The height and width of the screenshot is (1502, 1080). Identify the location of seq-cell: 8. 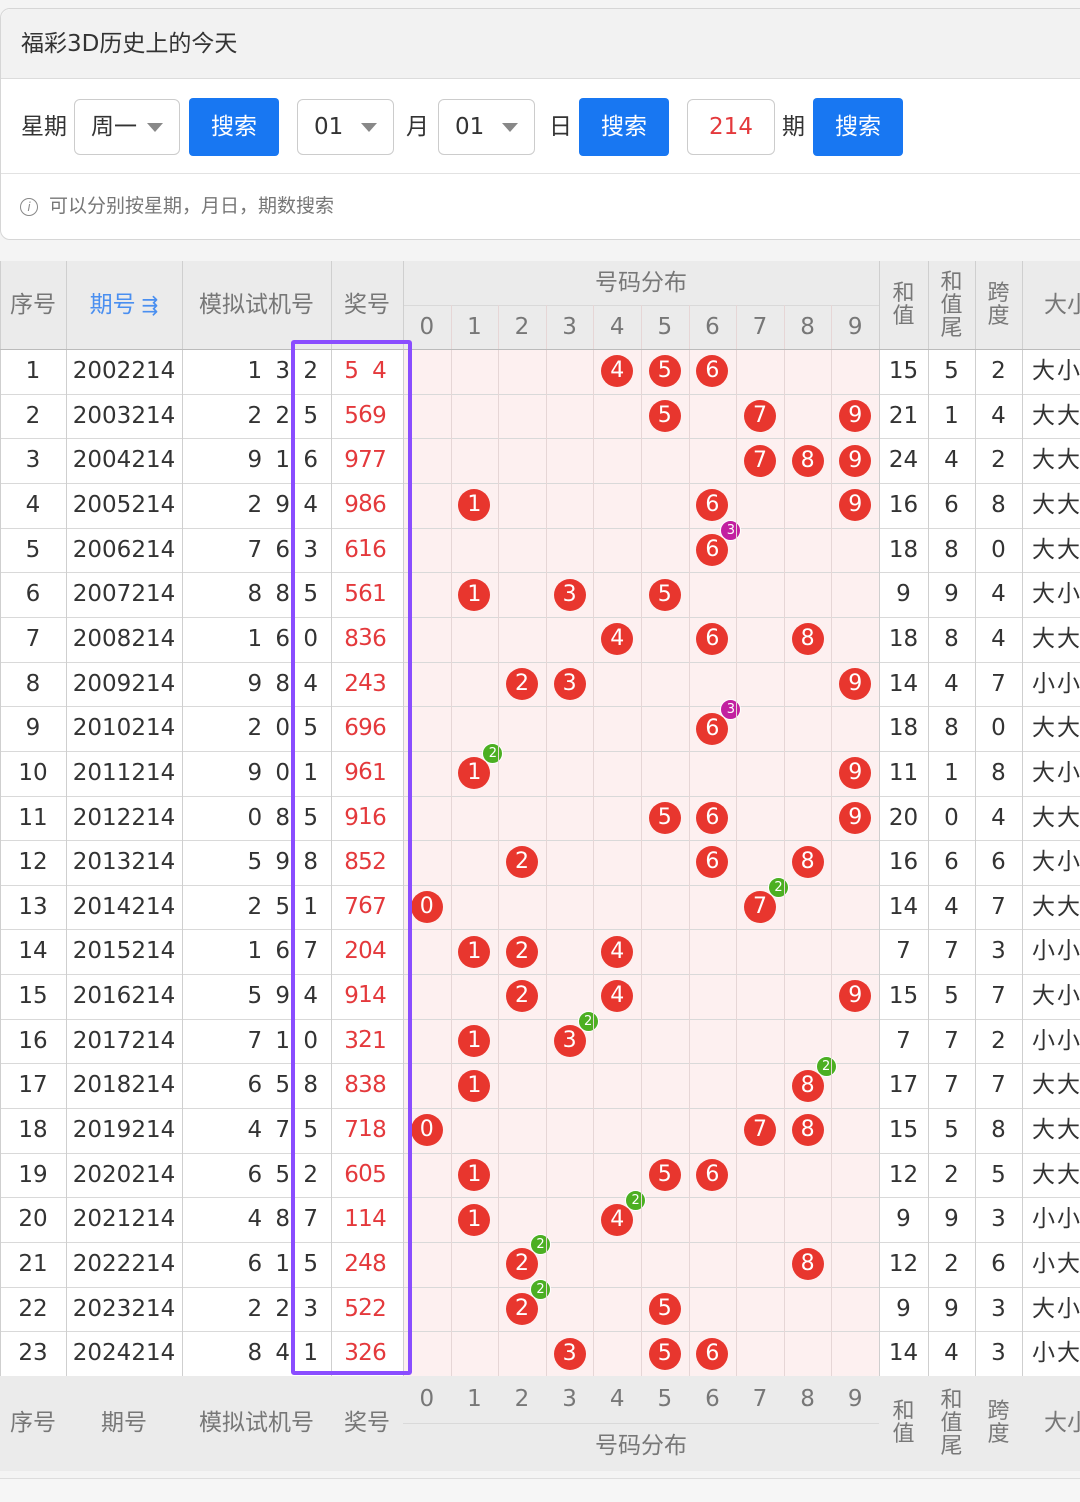
(33, 683).